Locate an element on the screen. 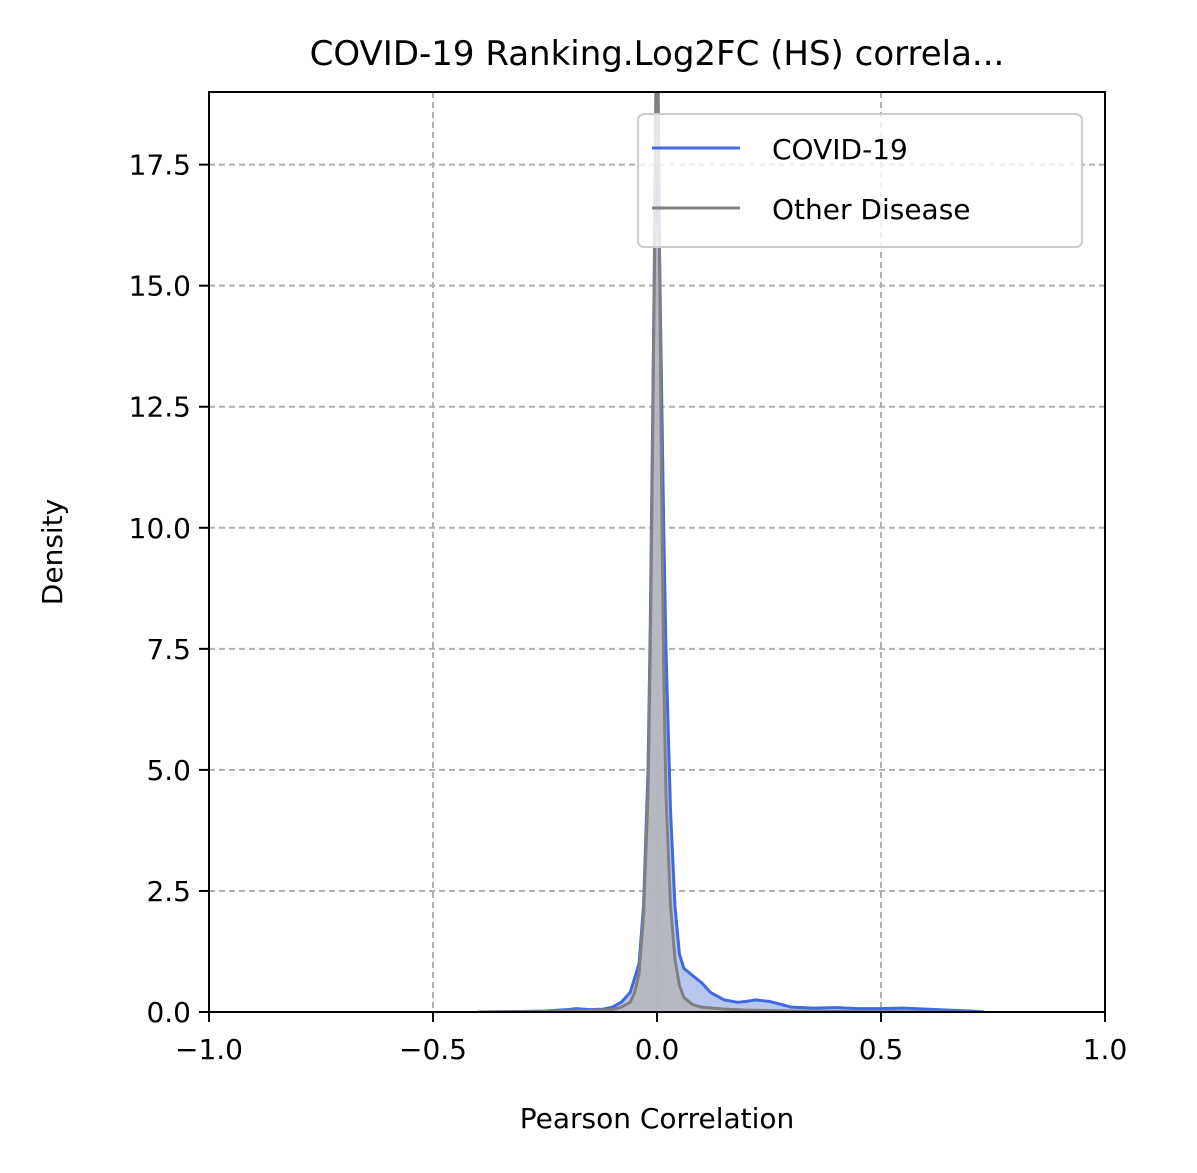 The width and height of the screenshot is (1197, 1173). legend-box is located at coordinates (860, 180).